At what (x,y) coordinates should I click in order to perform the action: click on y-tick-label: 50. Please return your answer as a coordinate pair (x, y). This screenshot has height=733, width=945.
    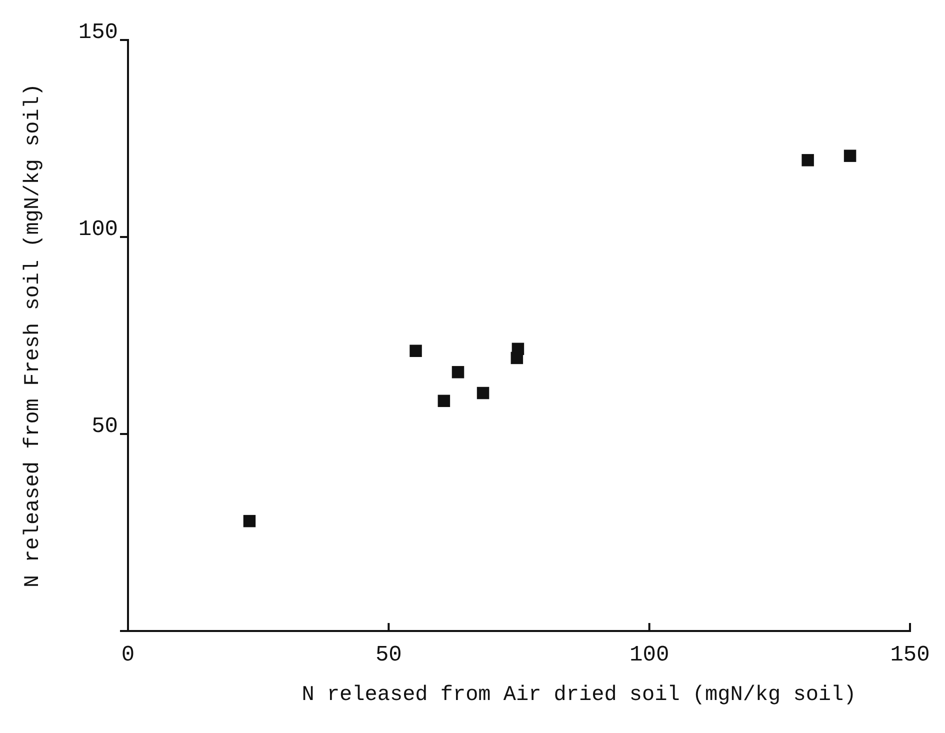
    Looking at the image, I should click on (105, 426).